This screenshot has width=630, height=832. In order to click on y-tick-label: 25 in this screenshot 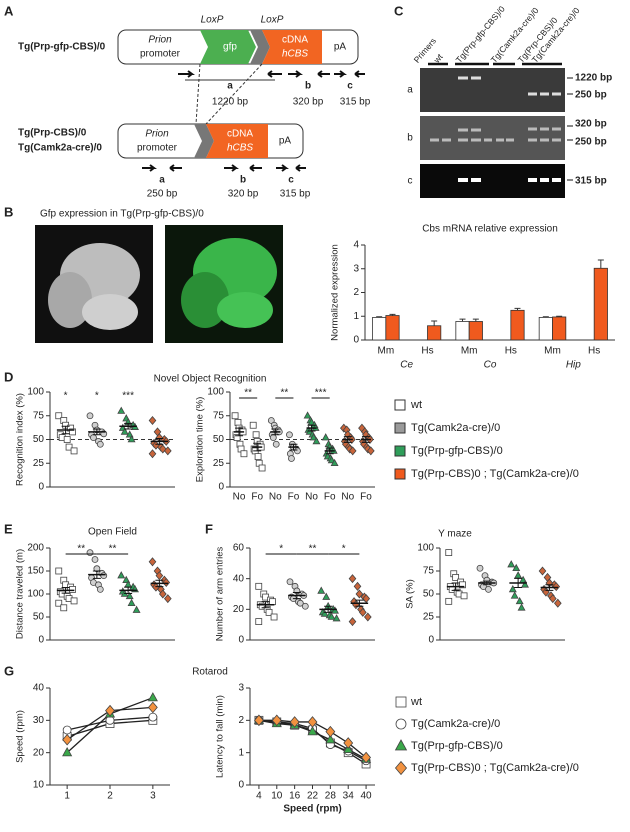, I will do `click(219, 463)`.